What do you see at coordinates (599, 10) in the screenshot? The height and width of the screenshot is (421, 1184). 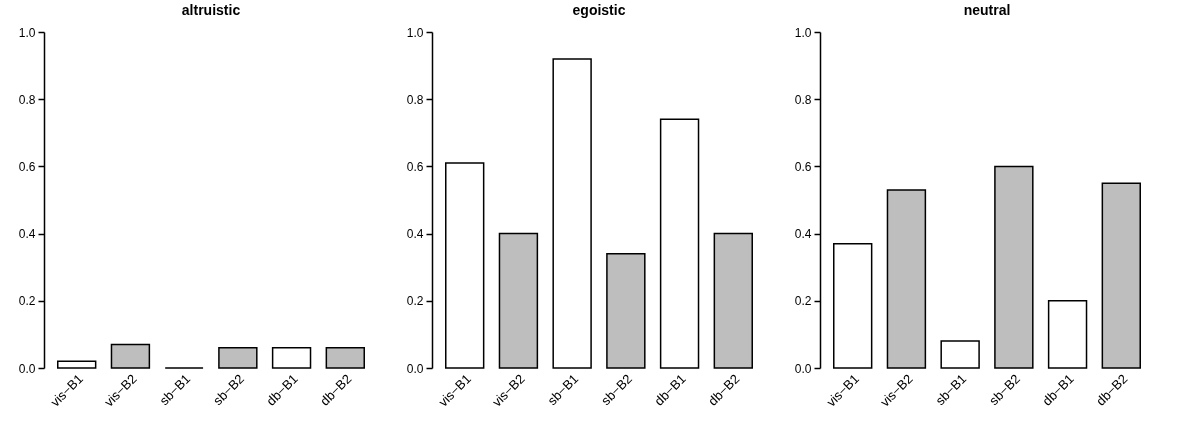 I see `chart-title: egoistic` at bounding box center [599, 10].